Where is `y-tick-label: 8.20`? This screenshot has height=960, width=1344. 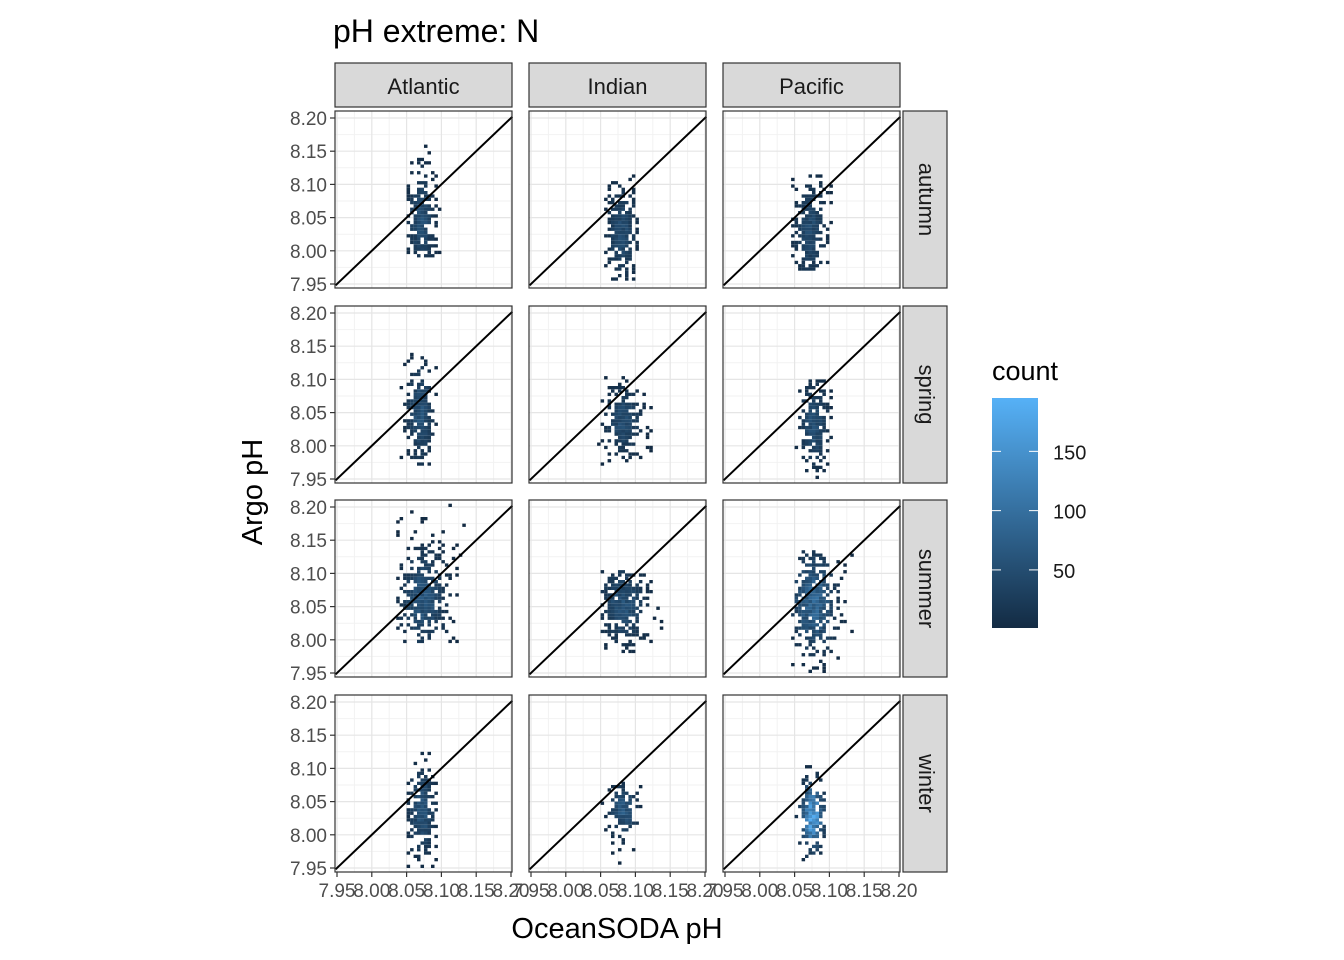 y-tick-label: 8.20 is located at coordinates (308, 119).